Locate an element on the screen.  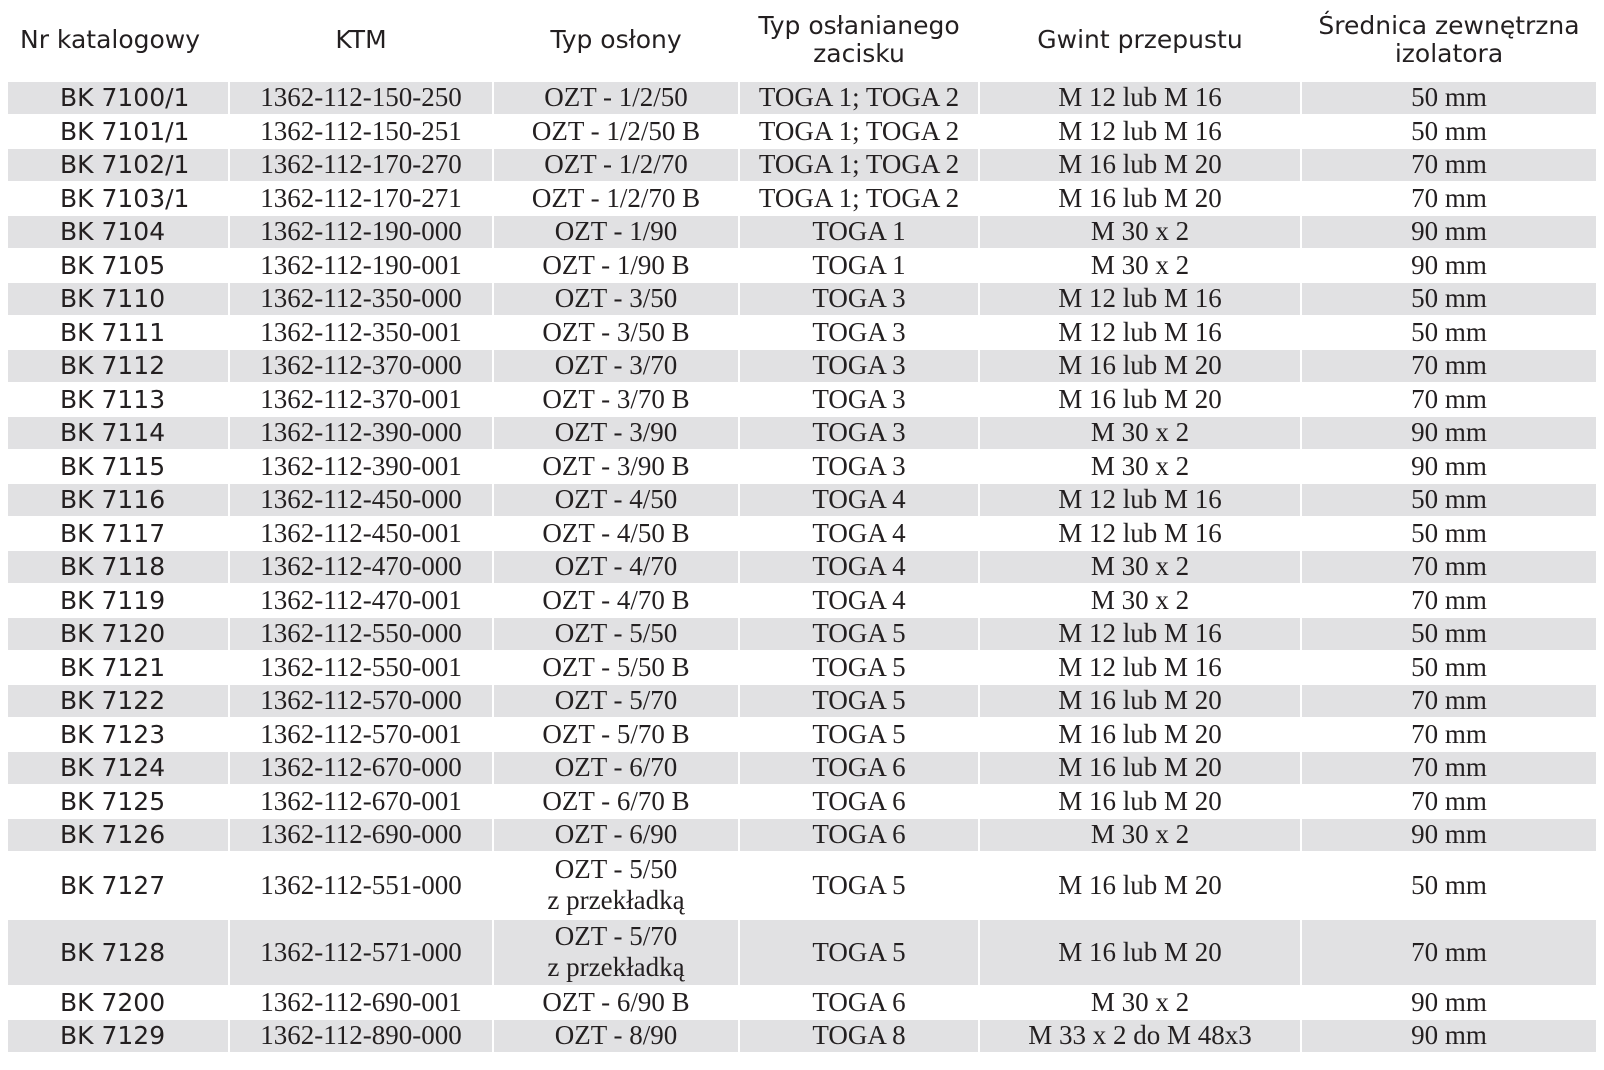
ktm-cell: 1362-112-570-001 is located at coordinates (361, 733).